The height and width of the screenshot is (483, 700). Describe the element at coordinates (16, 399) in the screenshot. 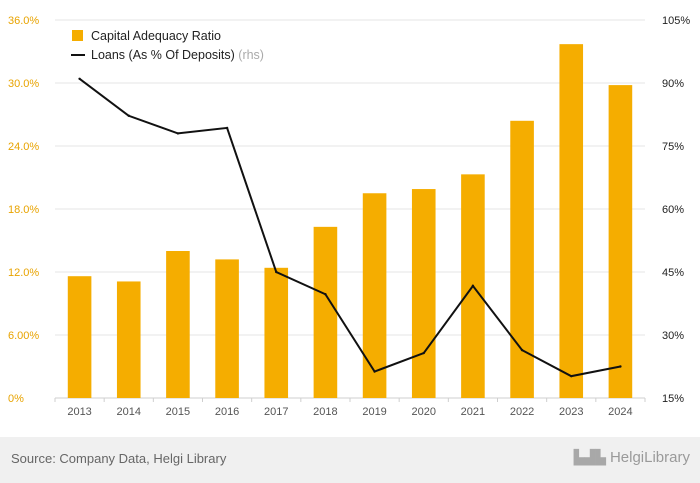

I see `left-tick-label: 0%` at that location.